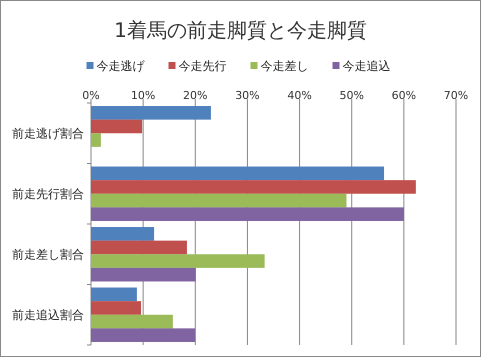  What do you see at coordinates (247, 95) in the screenshot?
I see `x-tick-label: 30%` at bounding box center [247, 95].